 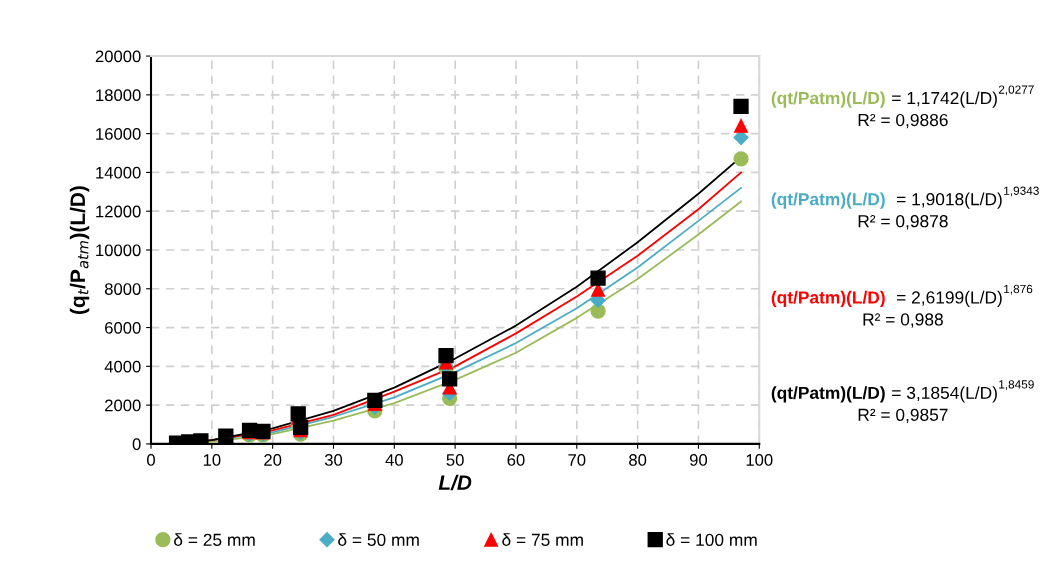 What do you see at coordinates (759, 460) in the screenshot?
I see `x-tick-label: 100` at bounding box center [759, 460].